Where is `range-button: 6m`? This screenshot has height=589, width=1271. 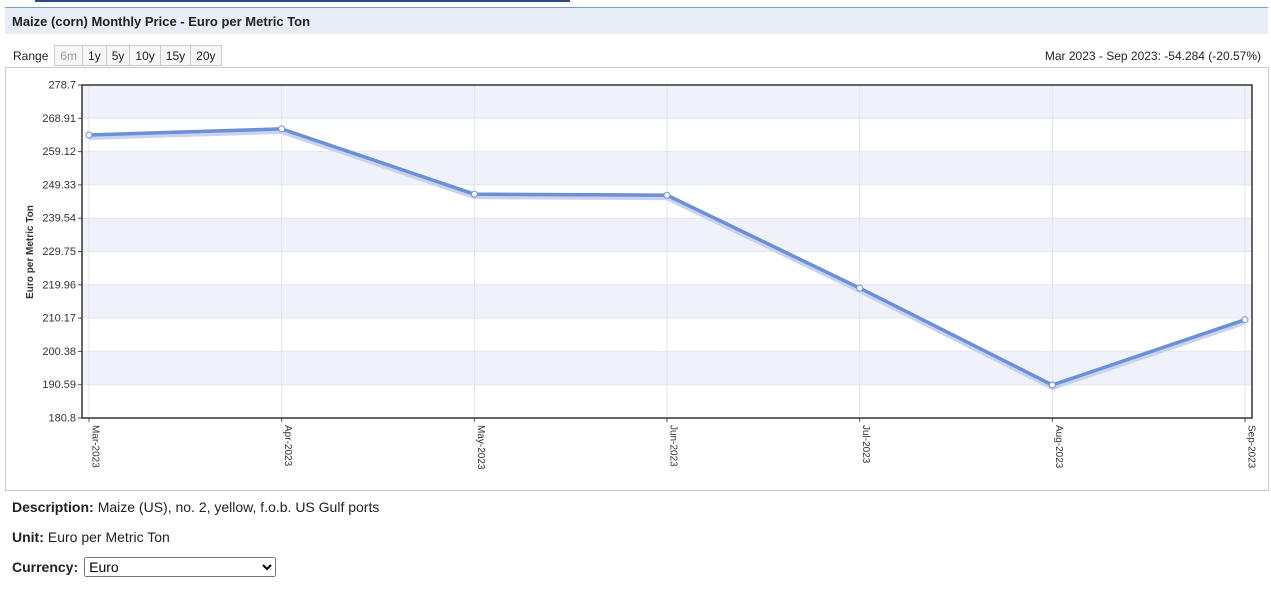
range-button: 6m is located at coordinates (69, 55).